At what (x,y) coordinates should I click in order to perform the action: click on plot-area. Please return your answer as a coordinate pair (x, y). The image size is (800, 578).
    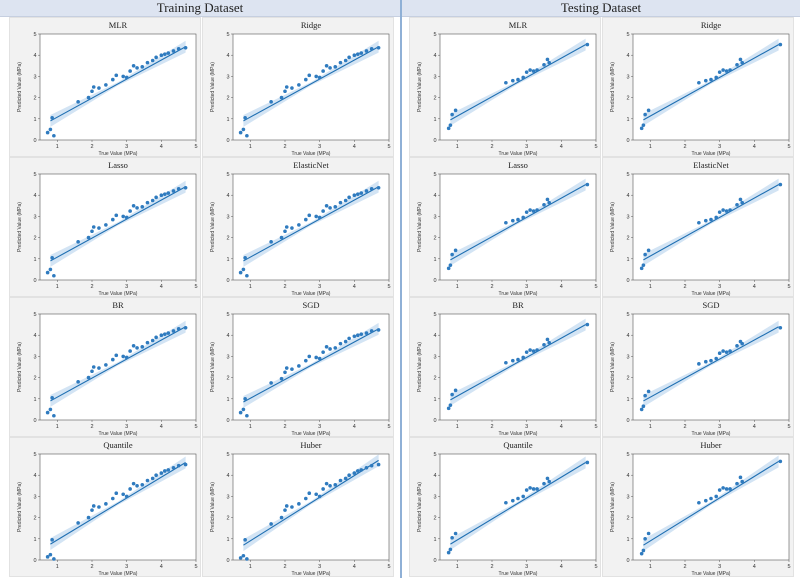
    Looking at the image, I should click on (311, 367).